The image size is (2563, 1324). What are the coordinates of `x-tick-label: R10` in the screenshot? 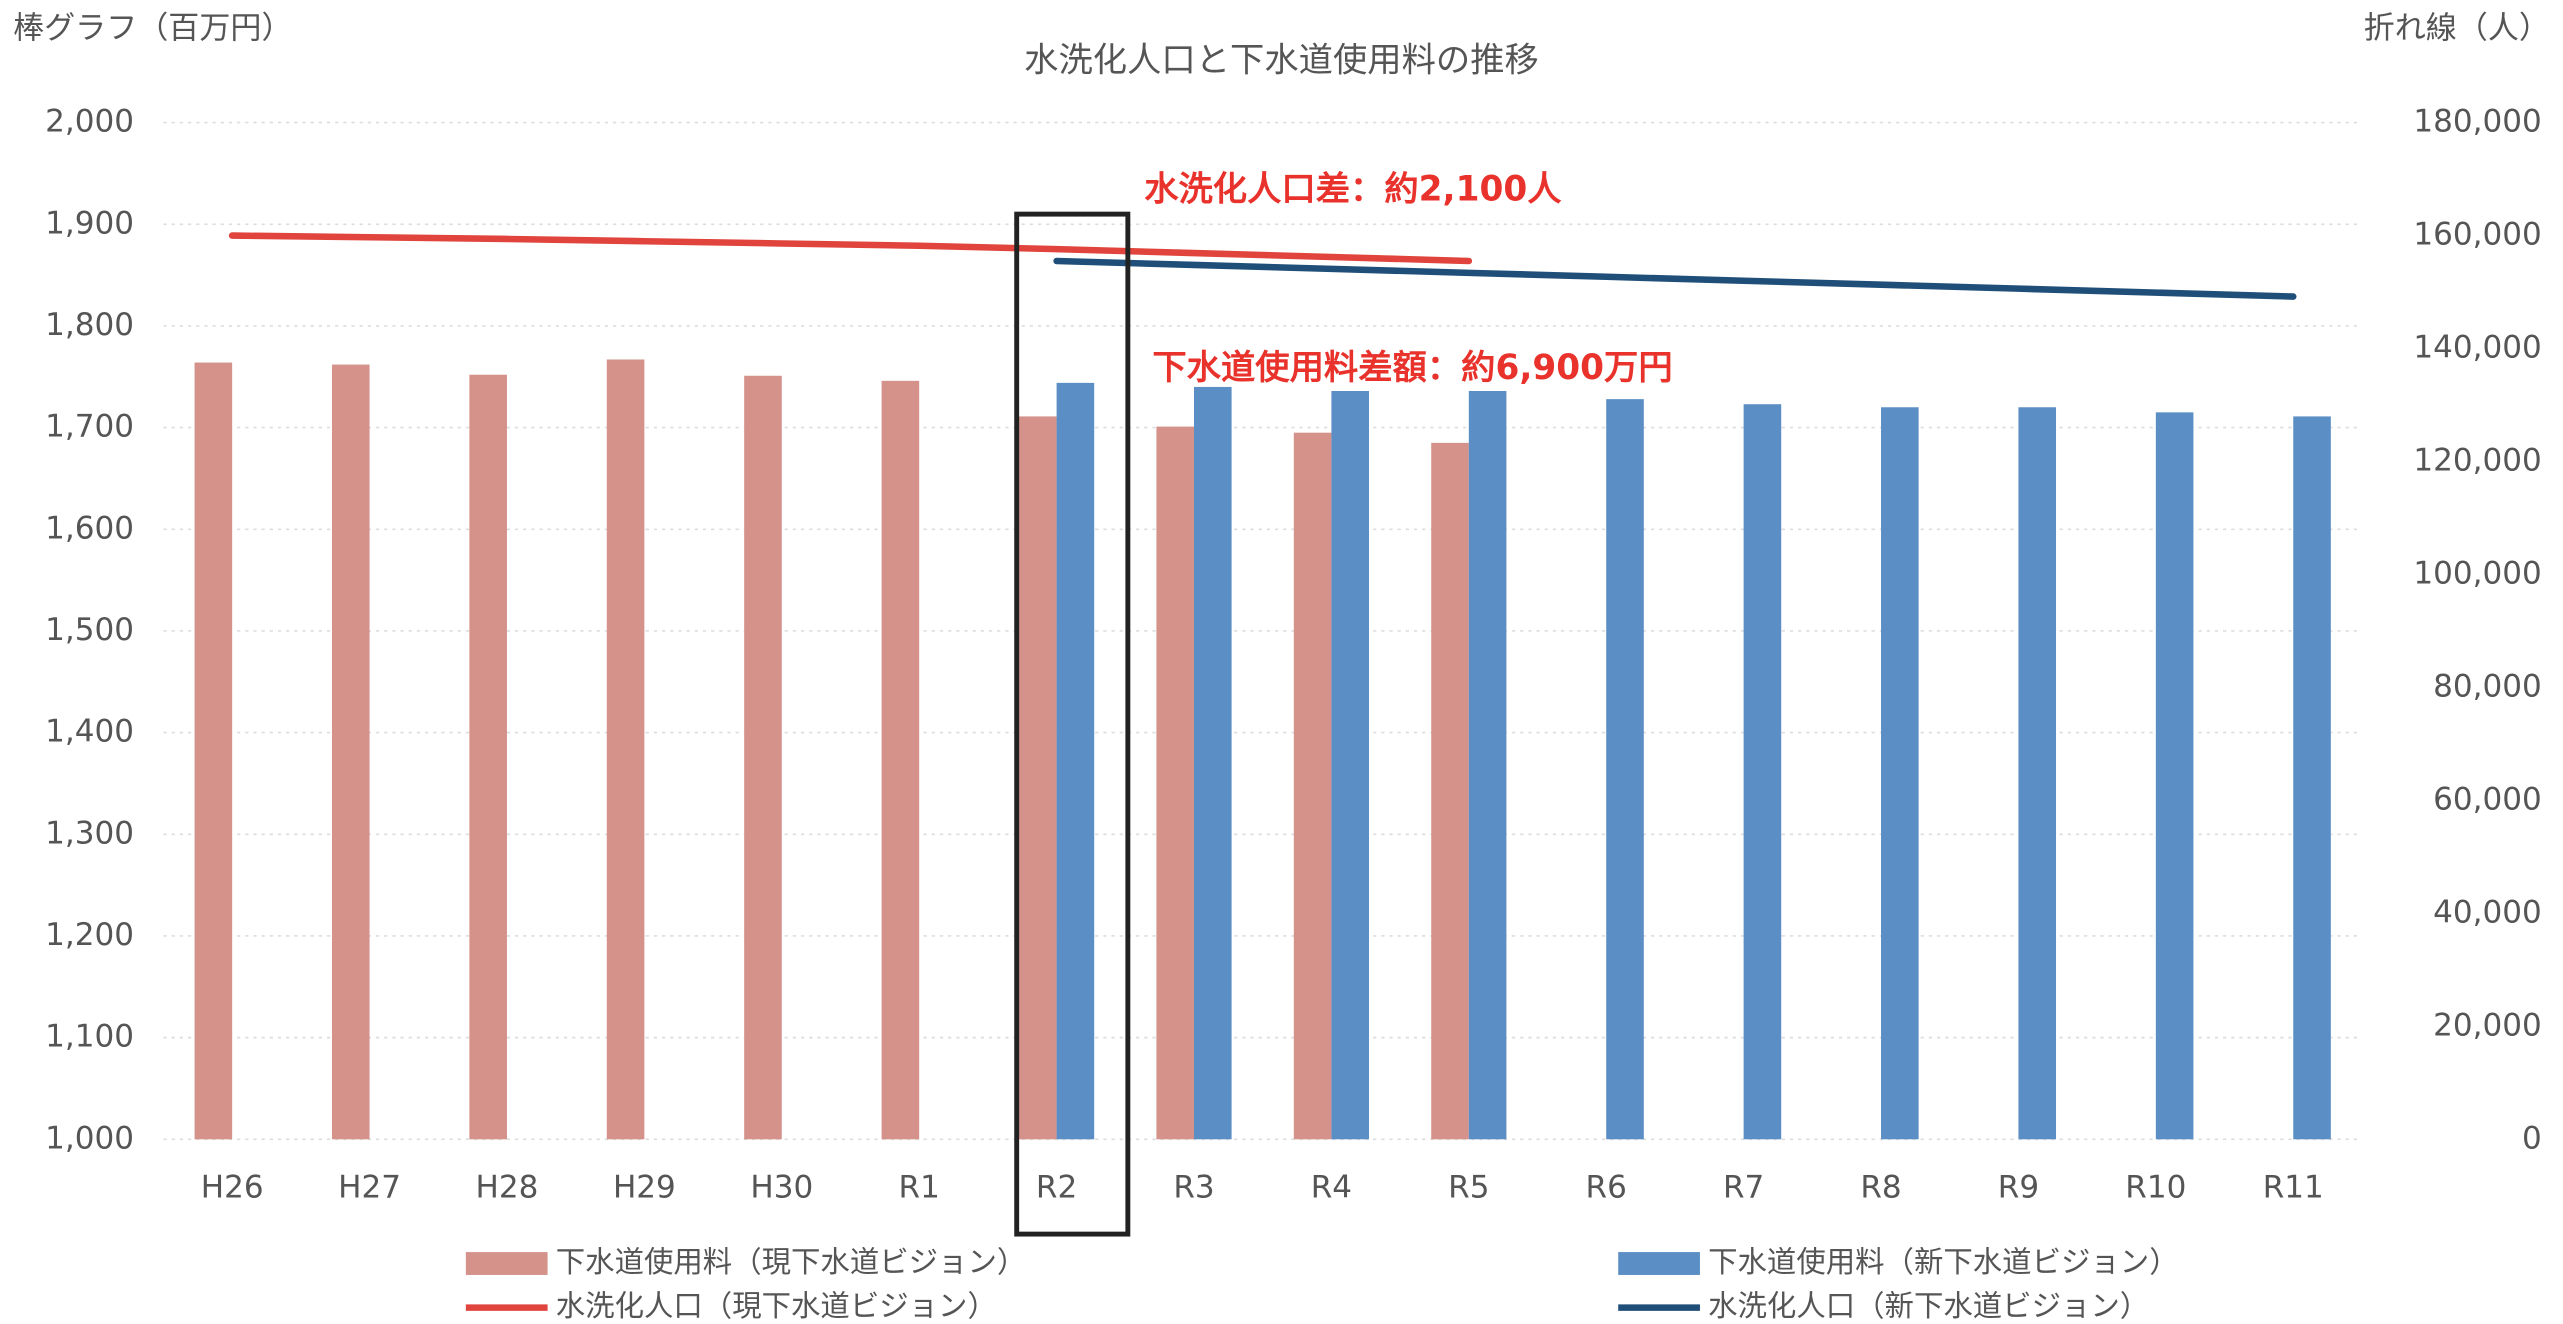 It's located at (2155, 1187).